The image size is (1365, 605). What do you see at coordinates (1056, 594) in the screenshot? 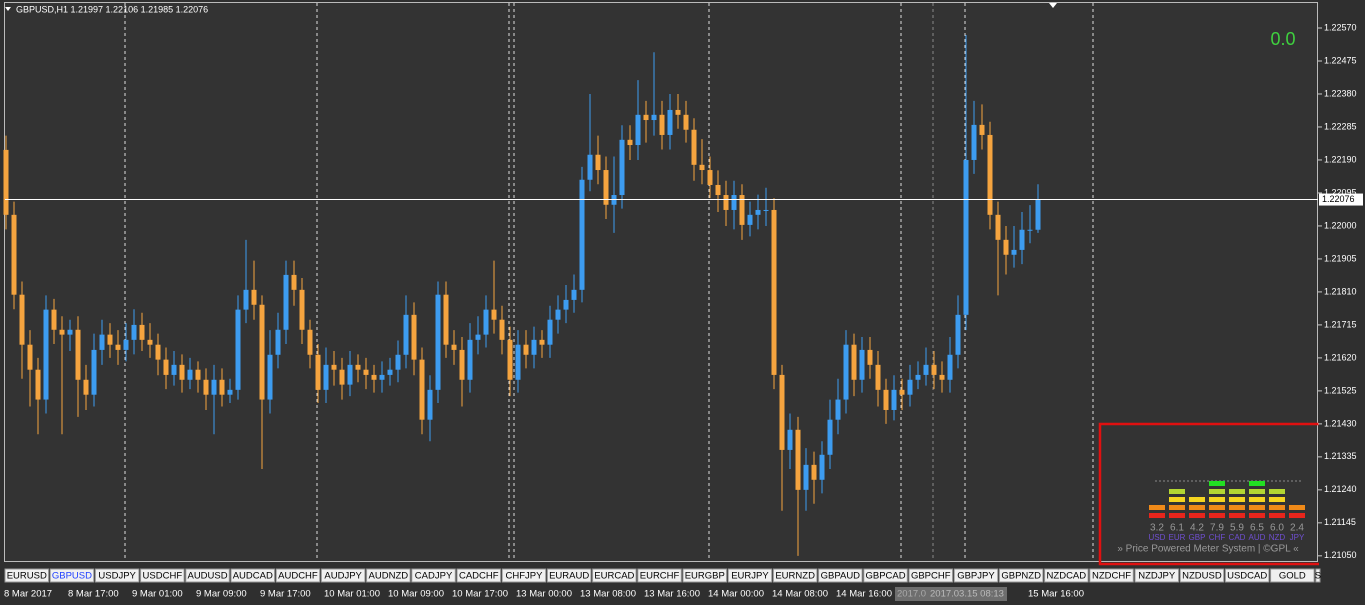
I see `x-tick-label: 15 Mar 16:00` at bounding box center [1056, 594].